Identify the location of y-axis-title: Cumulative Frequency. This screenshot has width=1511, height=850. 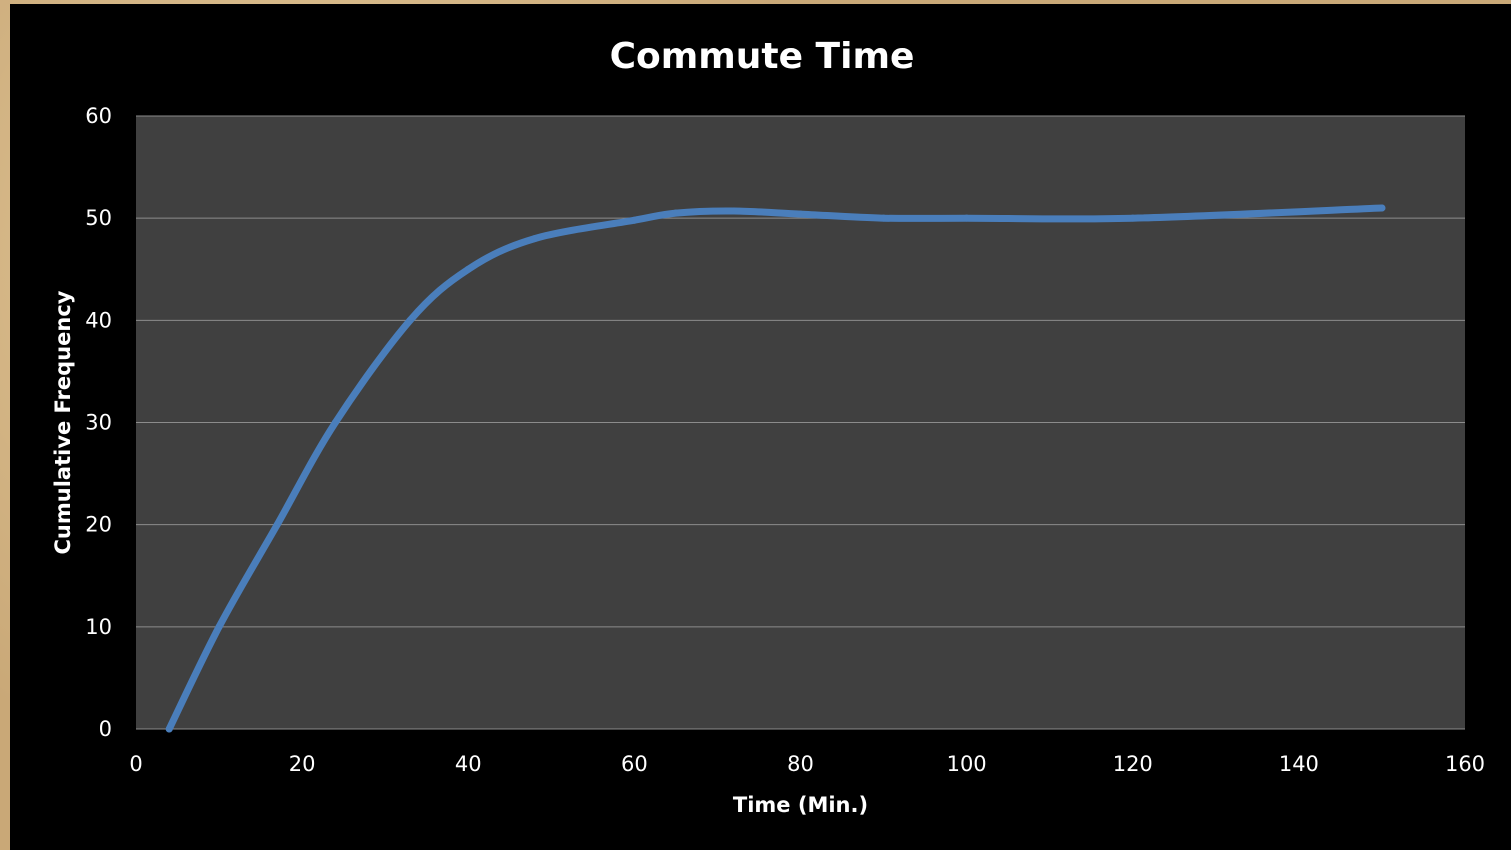
(63, 422).